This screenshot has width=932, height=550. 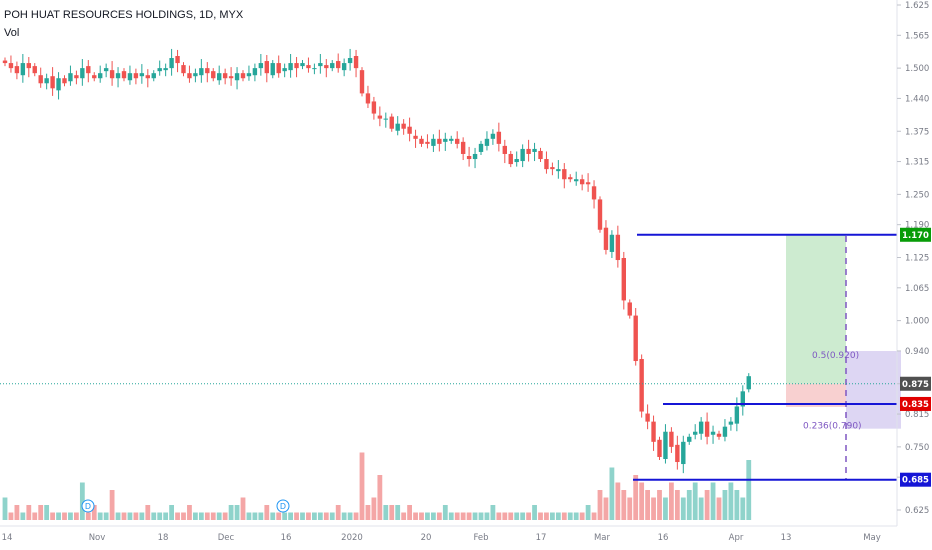 I want to click on price-tick-label: 1.565, so click(x=917, y=36).